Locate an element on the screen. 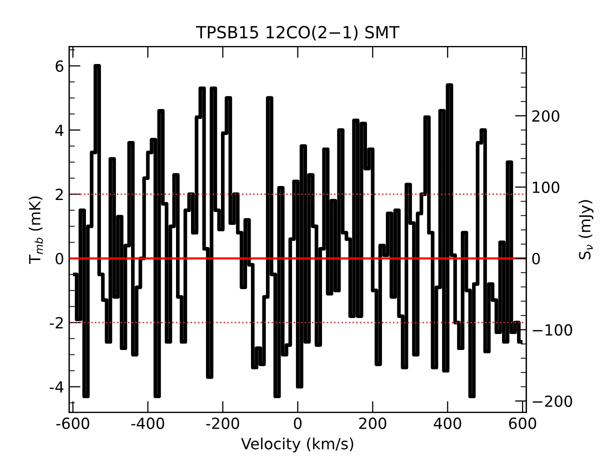 The image size is (612, 466). x-tick-label: -400 is located at coordinates (147, 424).